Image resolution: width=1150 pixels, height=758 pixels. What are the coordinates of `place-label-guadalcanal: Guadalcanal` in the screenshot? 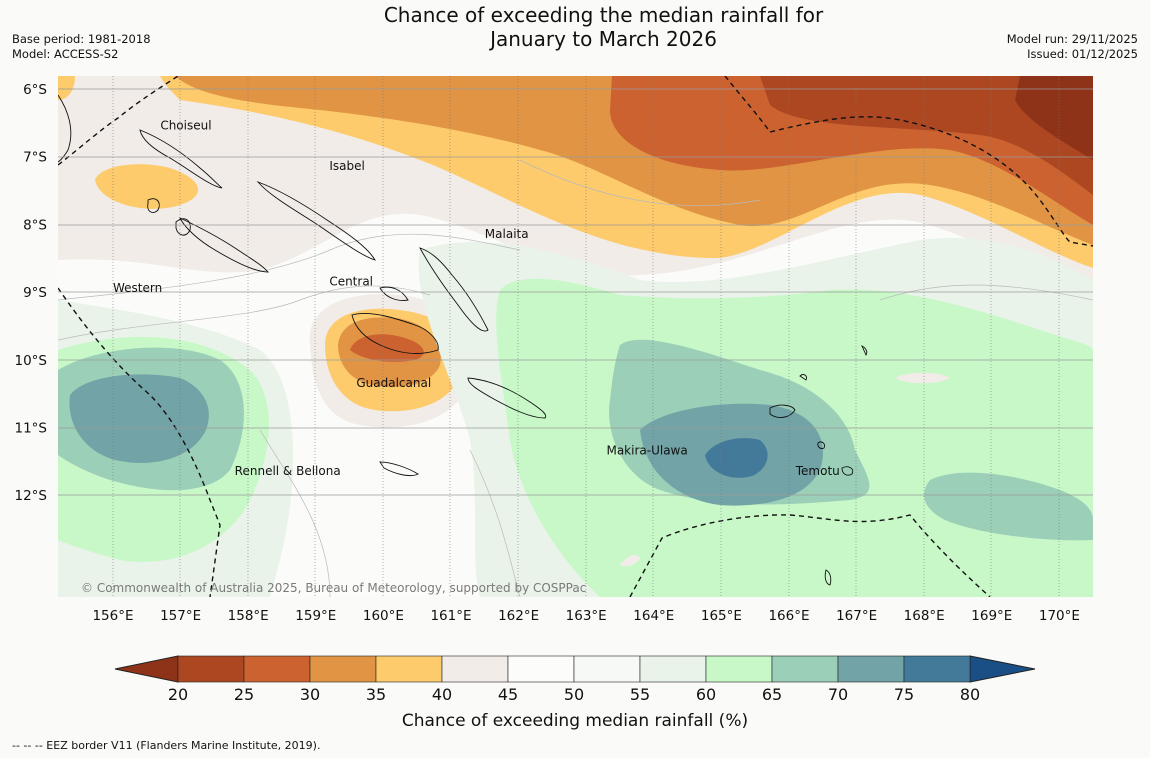 It's located at (393, 383).